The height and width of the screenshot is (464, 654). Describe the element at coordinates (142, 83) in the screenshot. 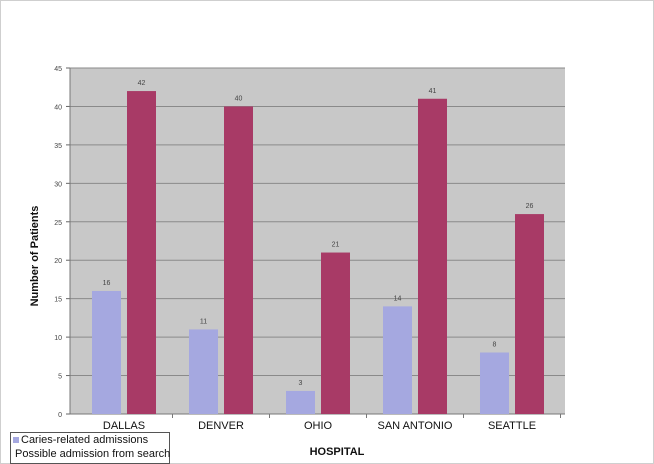

I see `data-label: 42` at that location.